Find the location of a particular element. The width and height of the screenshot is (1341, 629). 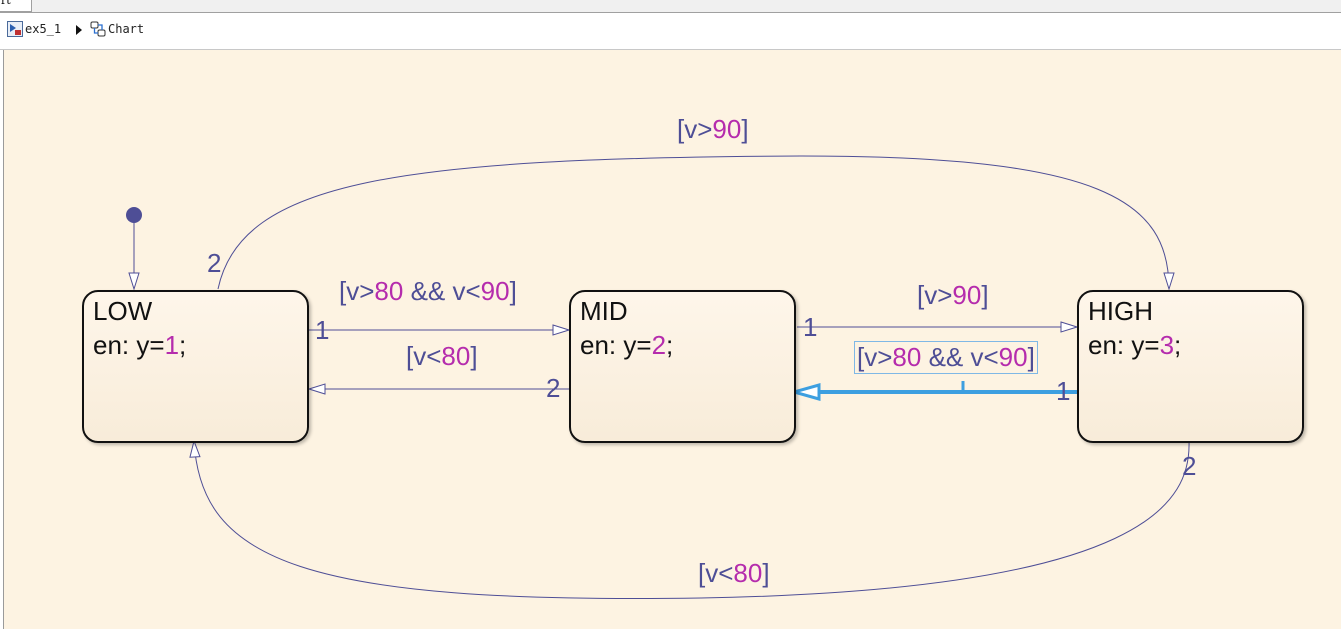

state-entry-action: en: y=2; is located at coordinates (626, 345).